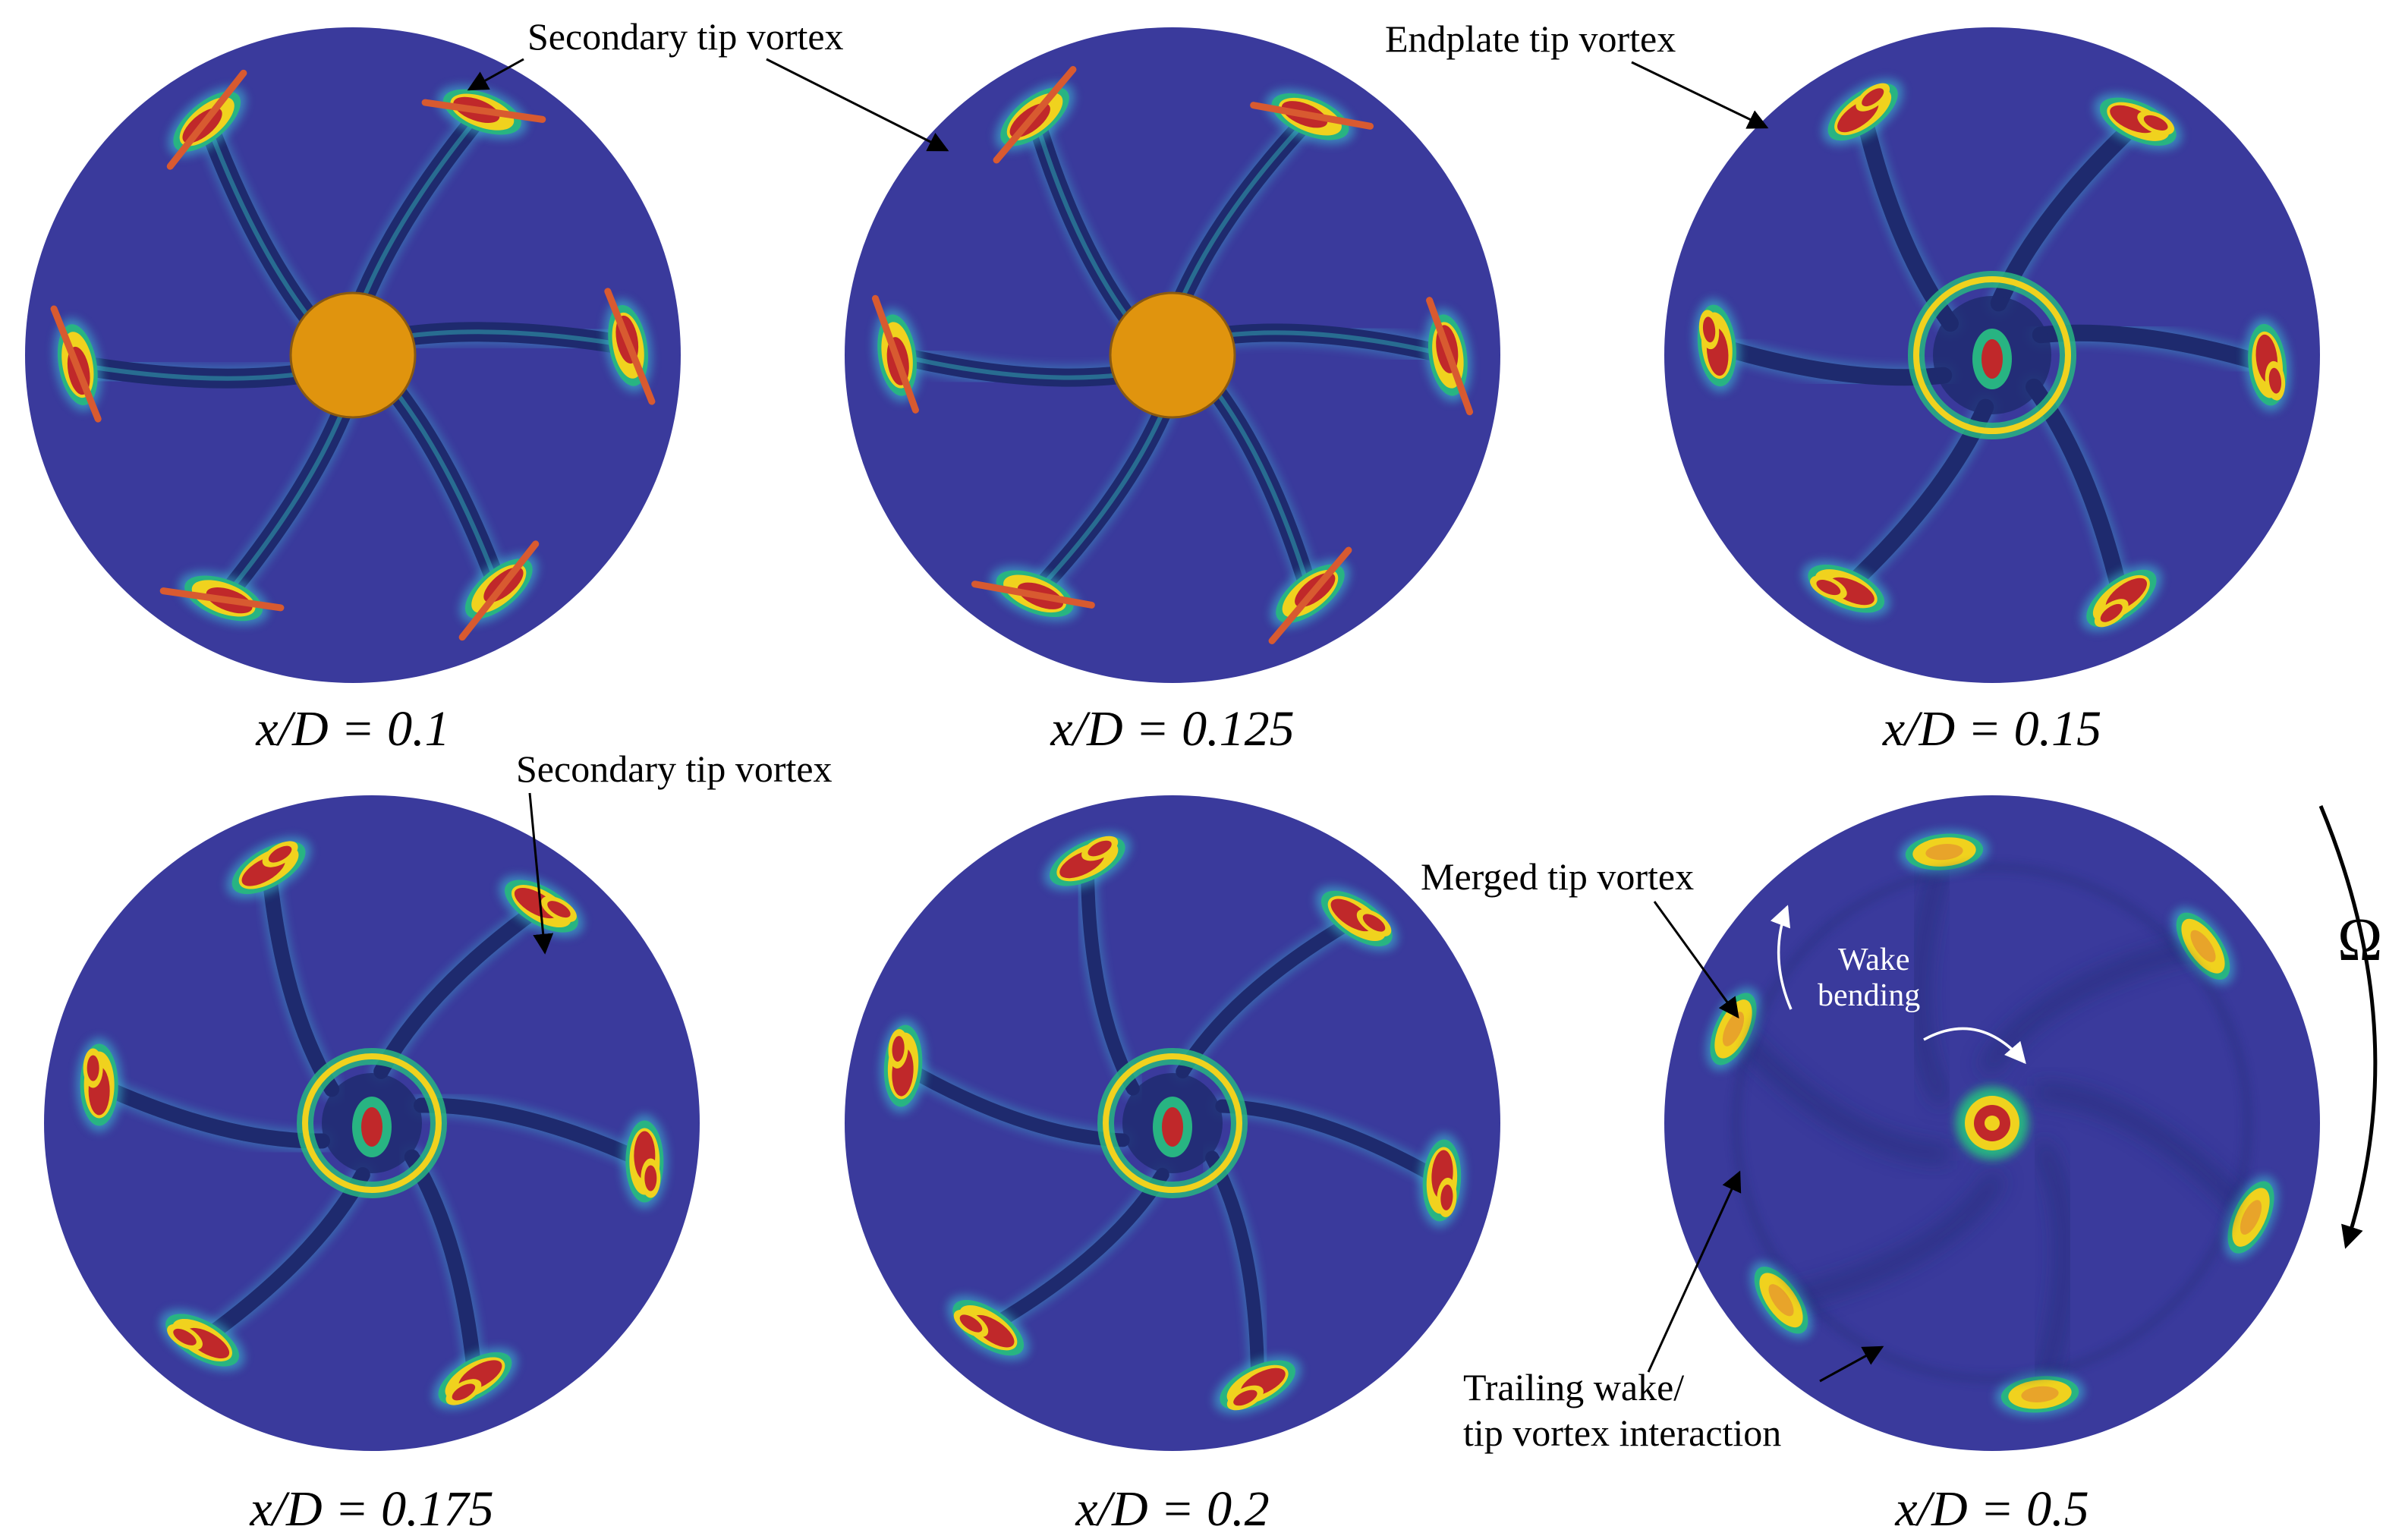 This screenshot has width=2408, height=1539. I want to click on annotation-label: Endplate tip vortex, so click(1530, 38).